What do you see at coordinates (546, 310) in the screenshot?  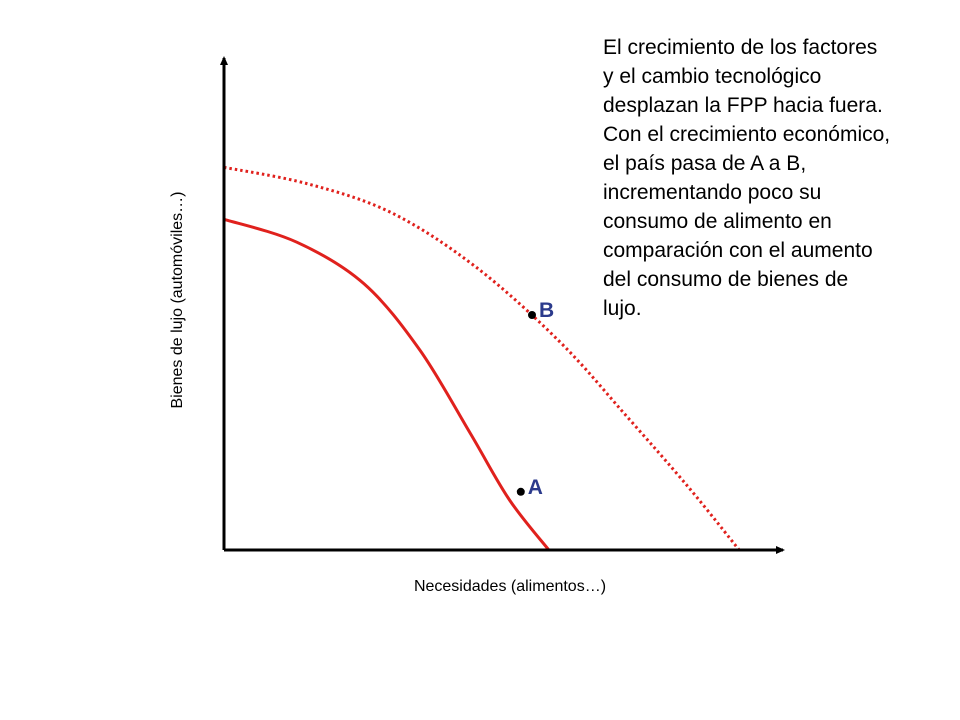 I see `point-b-label: B` at bounding box center [546, 310].